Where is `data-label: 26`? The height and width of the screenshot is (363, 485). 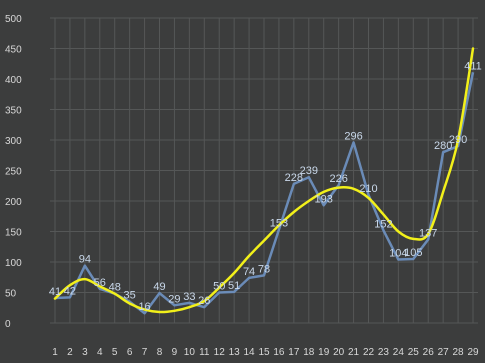 data-label: 26 is located at coordinates (204, 301).